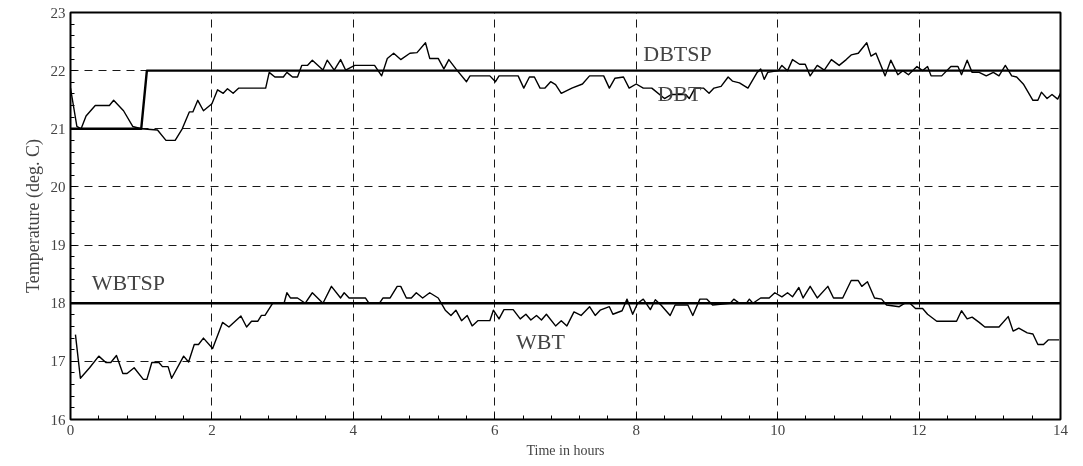 The image size is (1083, 466). What do you see at coordinates (565, 450) in the screenshot?
I see `x-axis-title: Time in hours` at bounding box center [565, 450].